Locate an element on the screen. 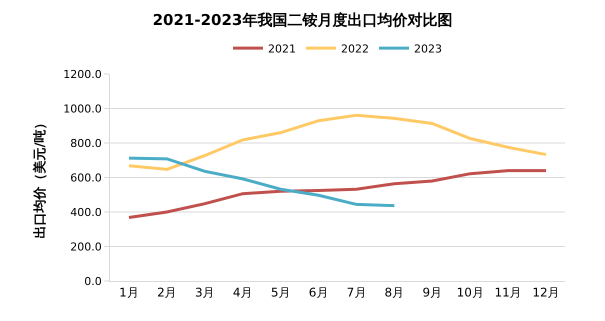 This screenshot has width=605, height=321. x-tick-label: 12月 is located at coordinates (546, 292).